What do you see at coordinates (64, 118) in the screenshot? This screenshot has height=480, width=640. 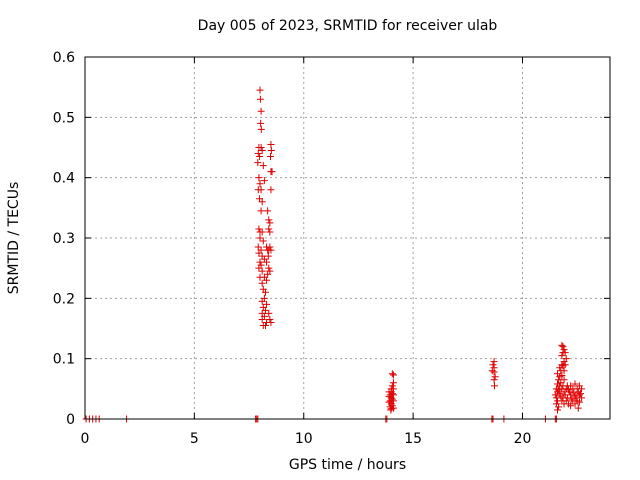 I see `y-tick-label: 0.5` at bounding box center [64, 118].